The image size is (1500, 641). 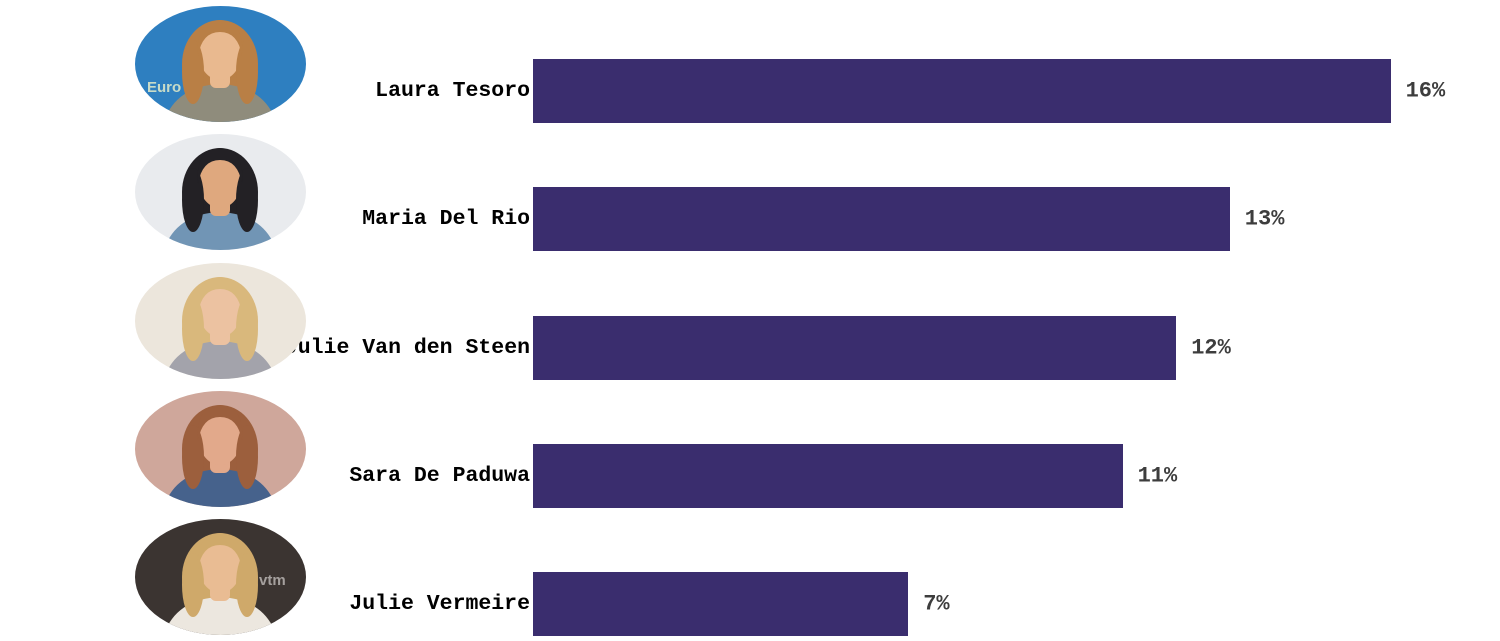 I want to click on avatar-background-text: Euro, so click(x=164, y=87).